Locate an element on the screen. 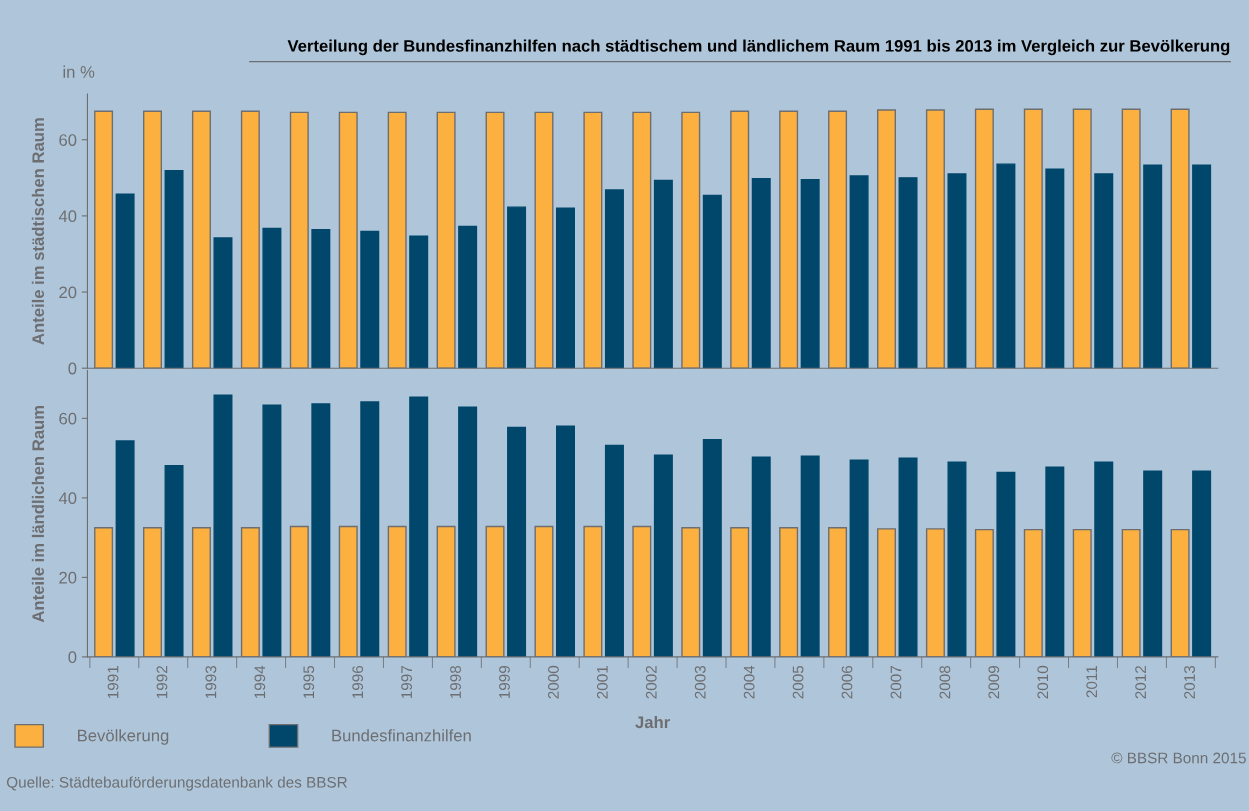  legend-label: Bevölkerung is located at coordinates (123, 737).